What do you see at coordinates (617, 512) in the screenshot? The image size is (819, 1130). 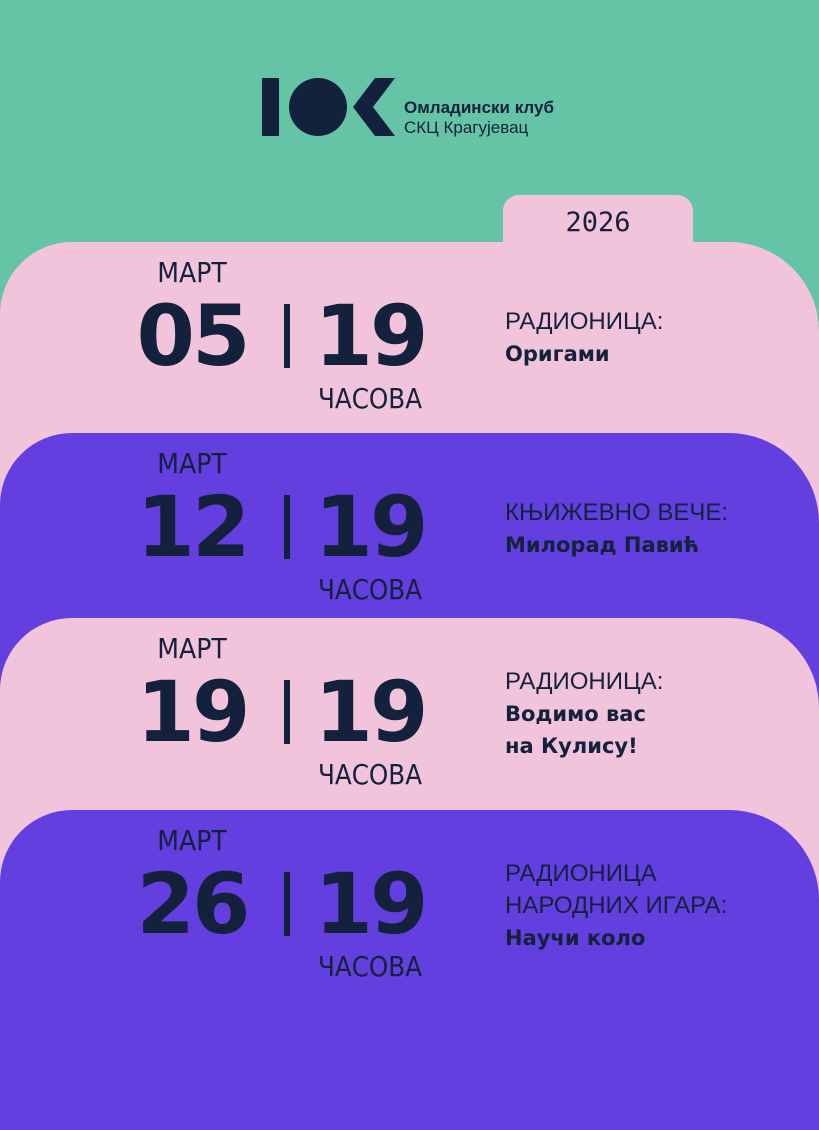 I see `event-type-line: КЊИЖЕВНО ВЕЧЕ:` at bounding box center [617, 512].